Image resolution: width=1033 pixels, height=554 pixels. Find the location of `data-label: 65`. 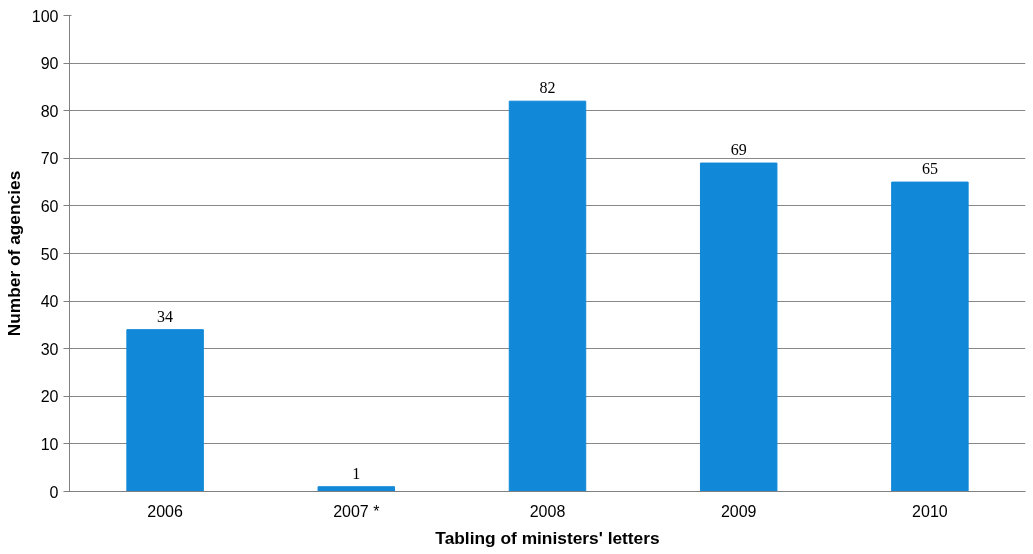

data-label: 65 is located at coordinates (929, 169).